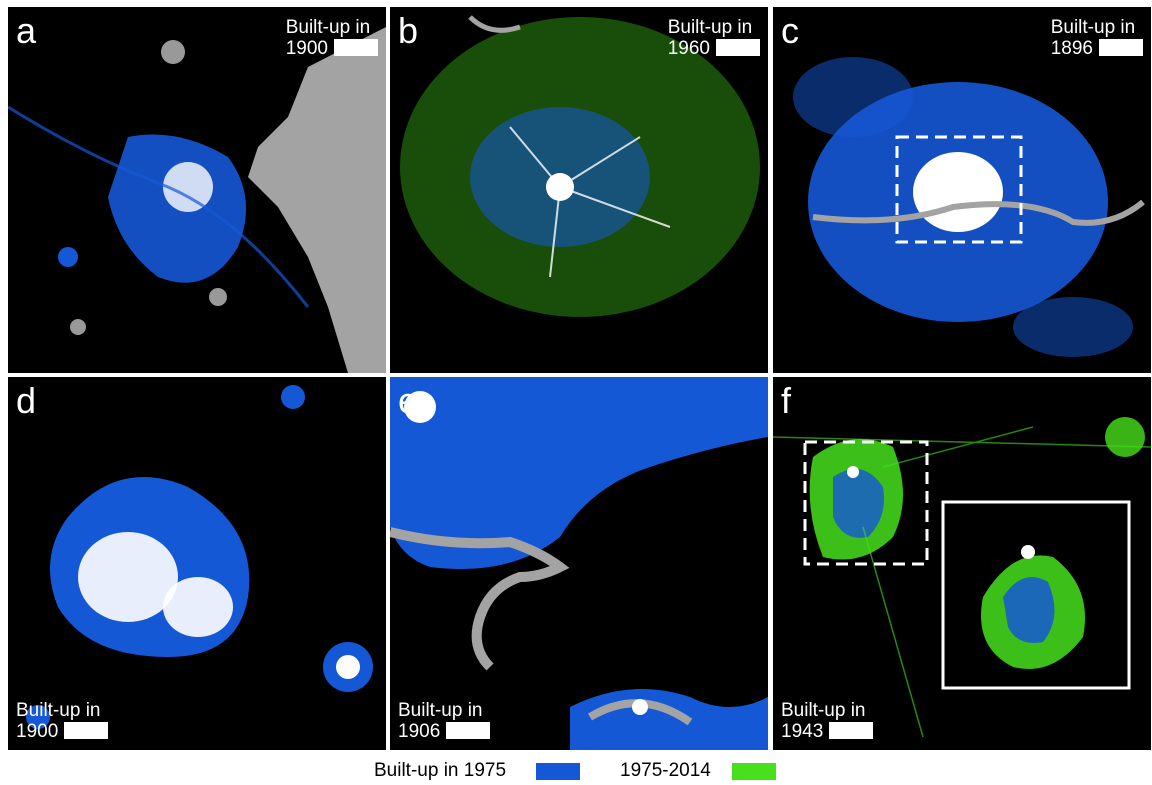 The image size is (1152, 785). Describe the element at coordinates (558, 771) in the screenshot. I see `legend-swatch-1975` at that location.